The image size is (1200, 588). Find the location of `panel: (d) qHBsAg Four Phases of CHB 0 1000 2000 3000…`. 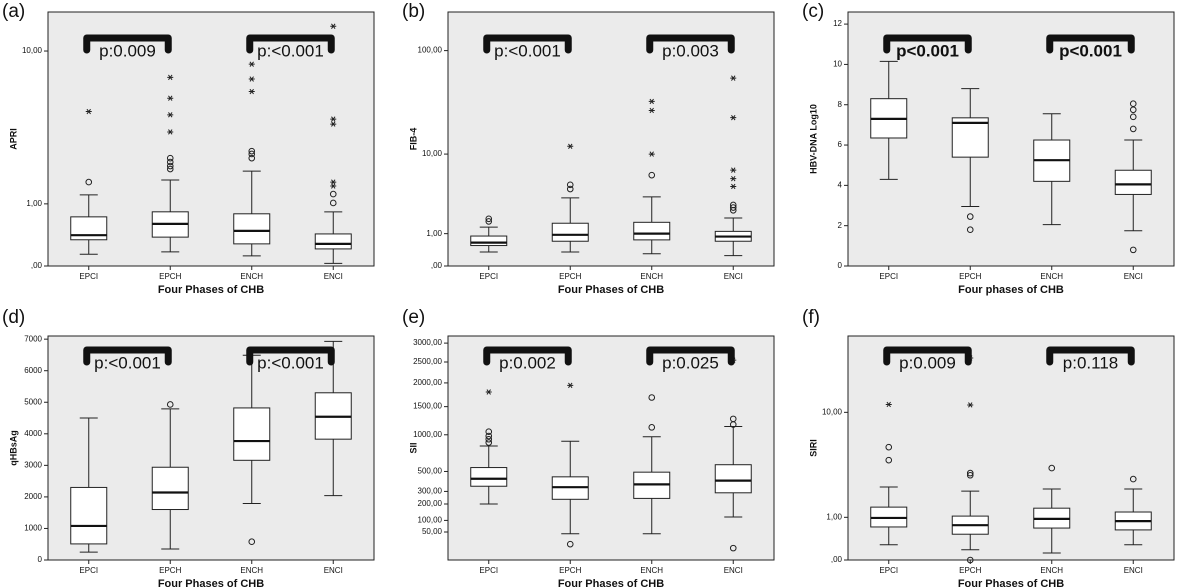

panel: (d) qHBsAg Four Phases of CHB 0 1000 2000 3000… is located at coordinates (188, 447).